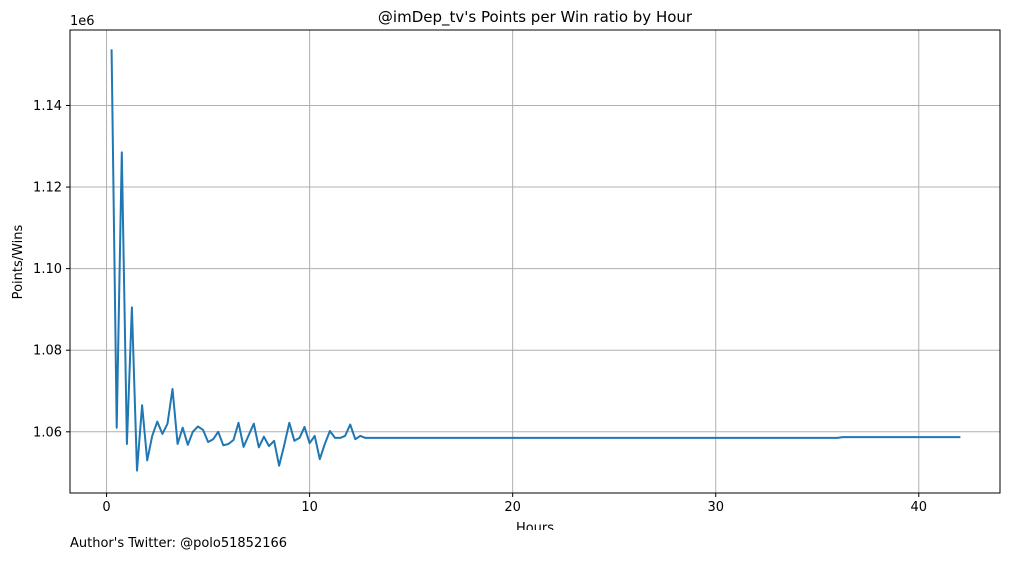 The height and width of the screenshot is (562, 1010). I want to click on x-tick-label: 0, so click(106, 507).